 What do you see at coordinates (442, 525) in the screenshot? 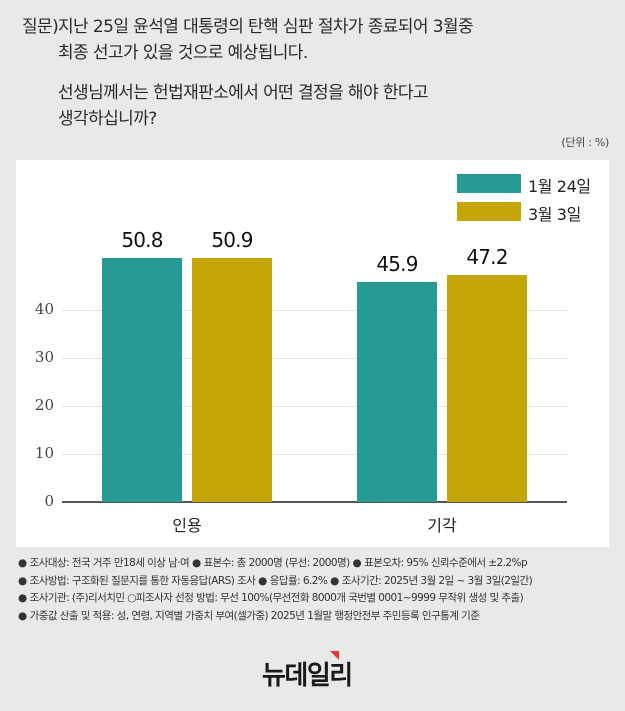
I see `x-category-label: 기각` at bounding box center [442, 525].